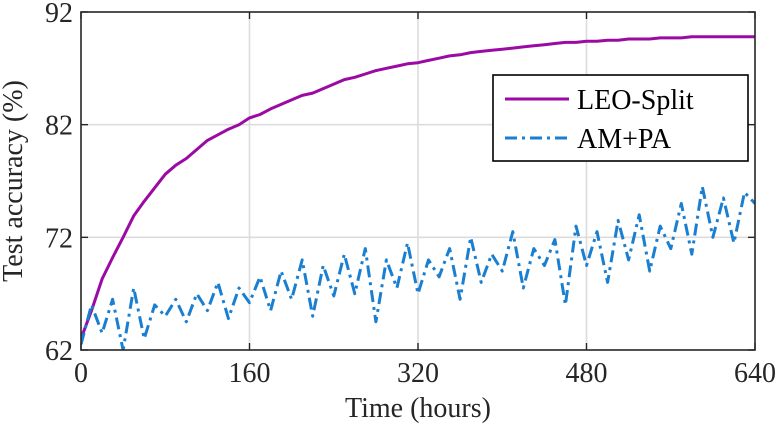  I want to click on legend-label-am-pa: AM+PA, so click(624, 139).